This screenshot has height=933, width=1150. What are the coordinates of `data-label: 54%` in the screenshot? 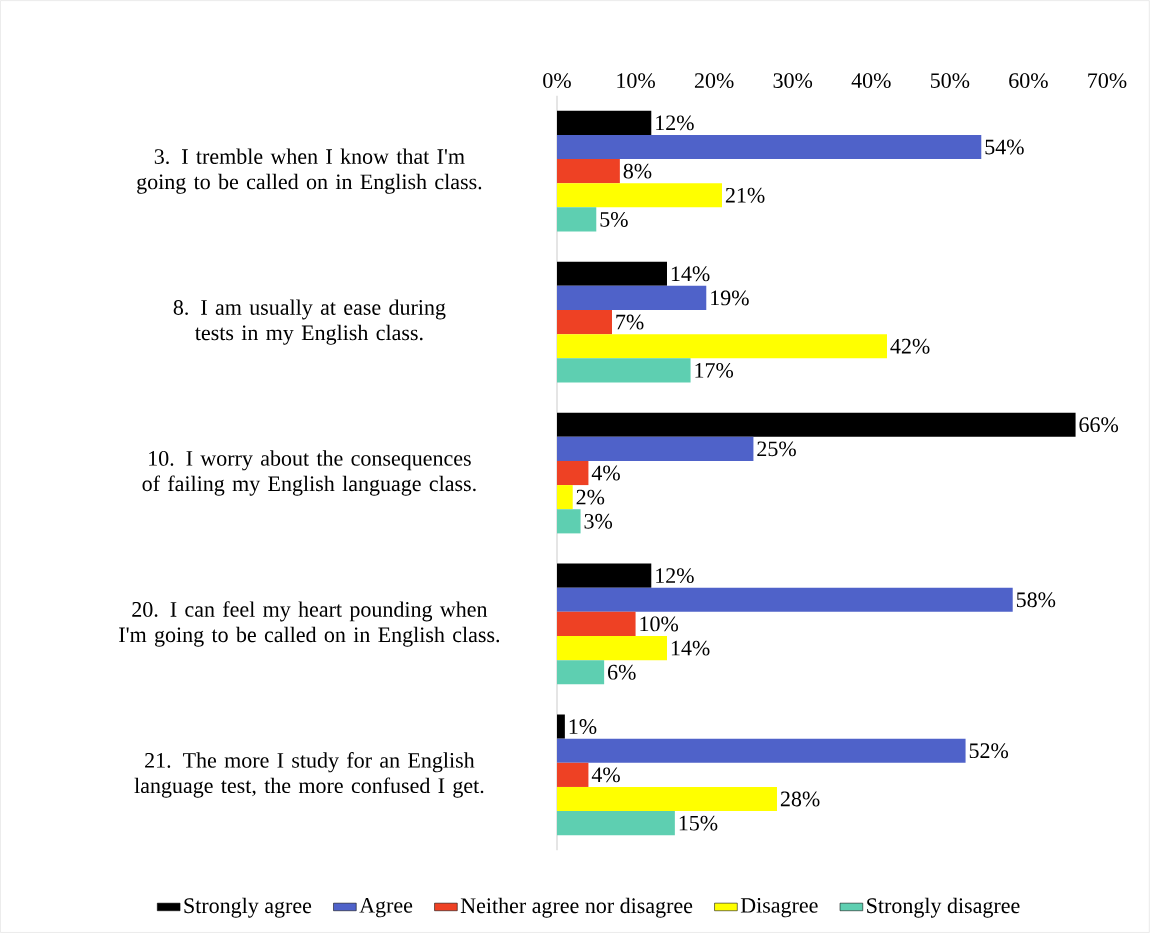 It's located at (1004, 147).